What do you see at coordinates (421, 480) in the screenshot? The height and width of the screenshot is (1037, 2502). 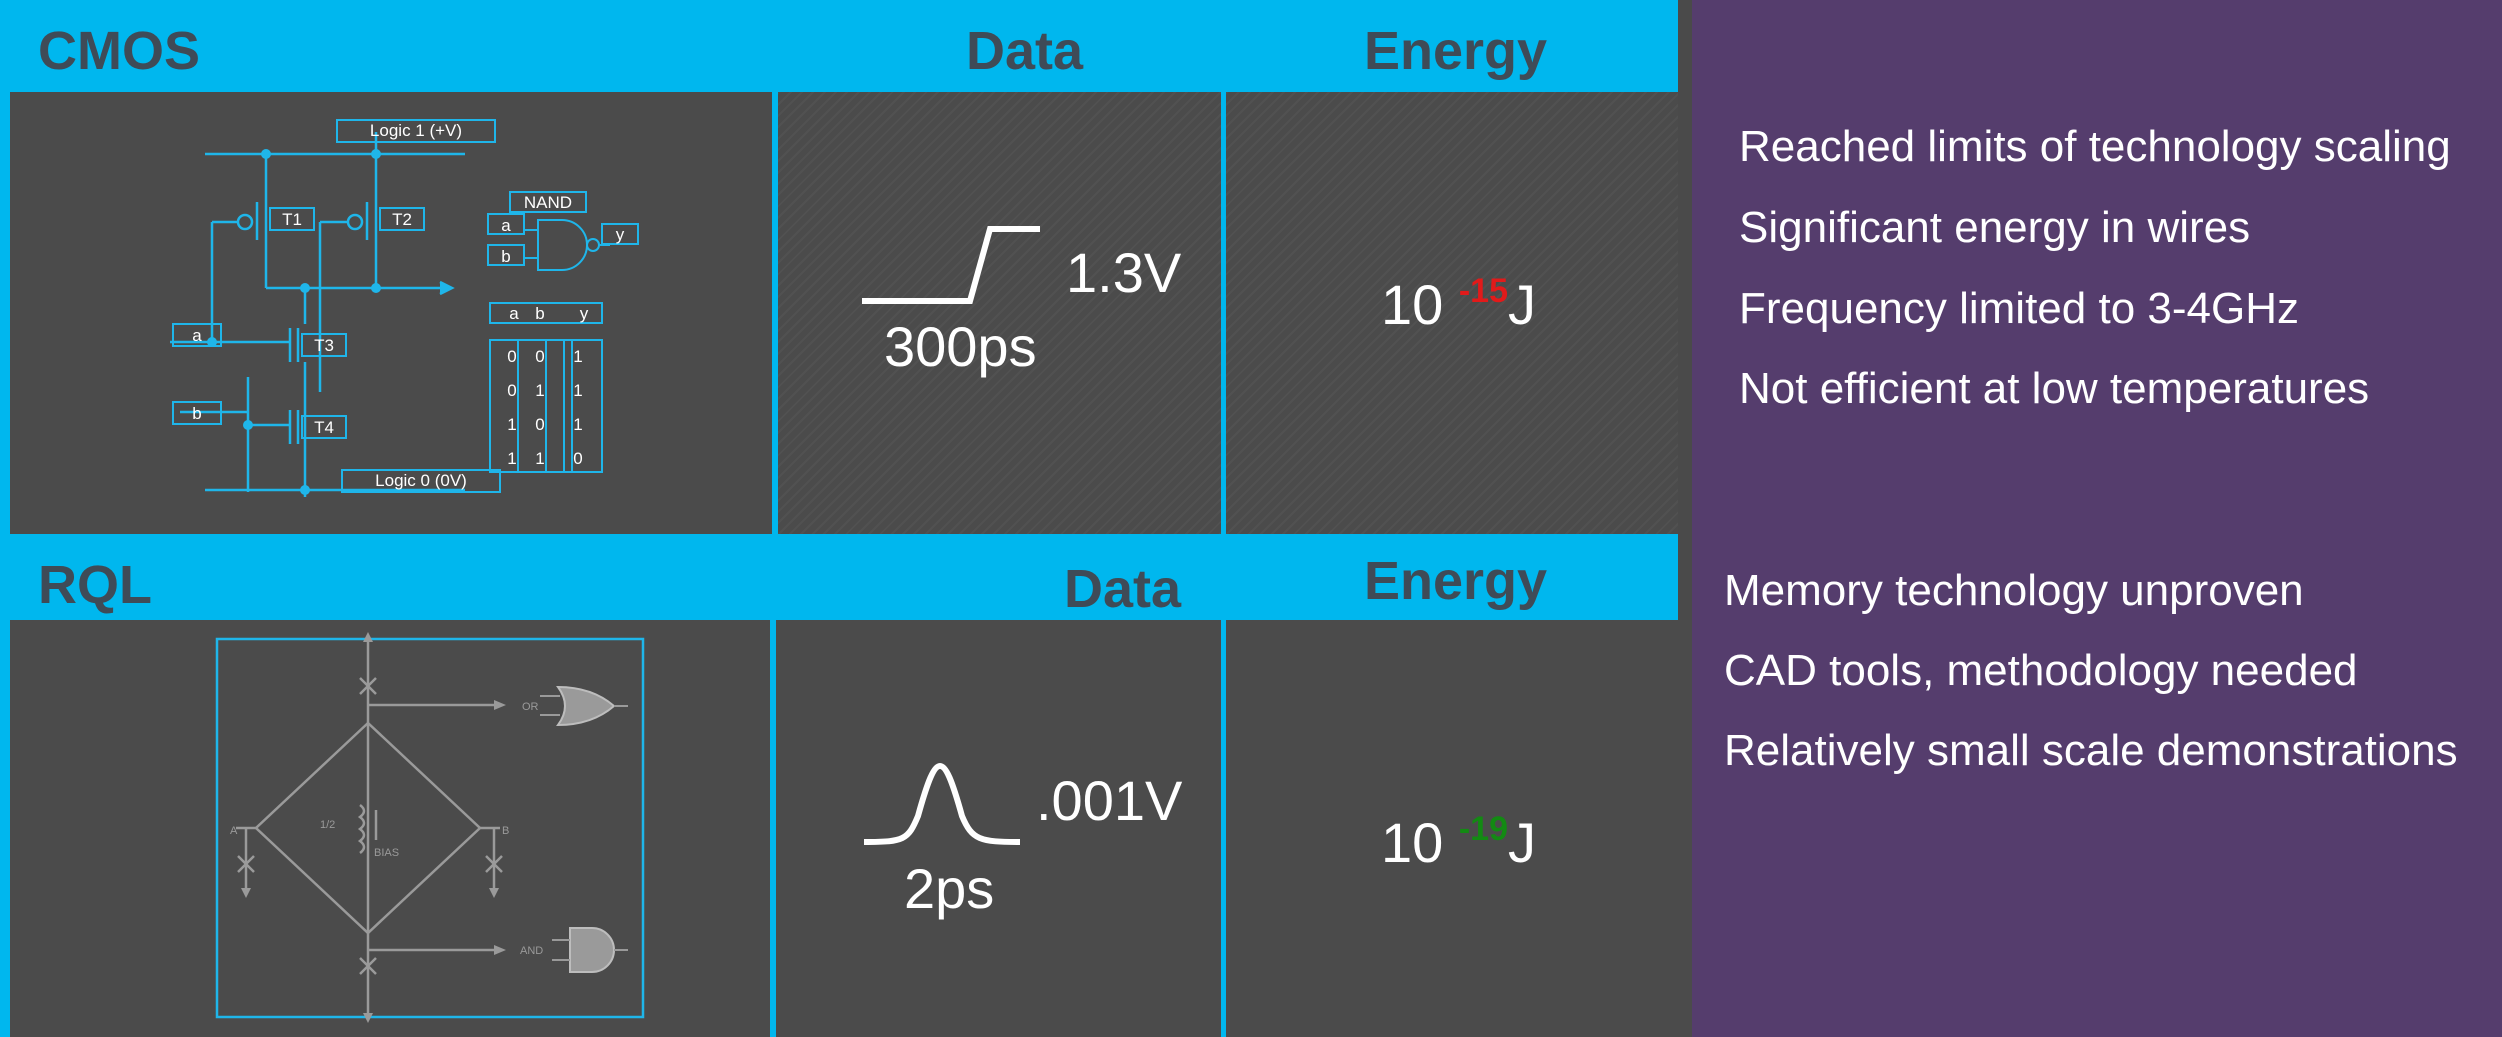 I see `logic0-label: Logic 0 (0V)` at bounding box center [421, 480].